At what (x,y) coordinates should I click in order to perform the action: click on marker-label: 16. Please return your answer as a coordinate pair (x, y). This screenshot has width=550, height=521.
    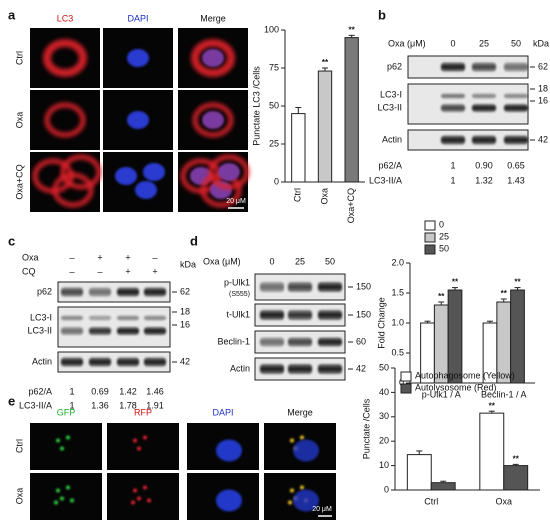
    Looking at the image, I should click on (543, 100).